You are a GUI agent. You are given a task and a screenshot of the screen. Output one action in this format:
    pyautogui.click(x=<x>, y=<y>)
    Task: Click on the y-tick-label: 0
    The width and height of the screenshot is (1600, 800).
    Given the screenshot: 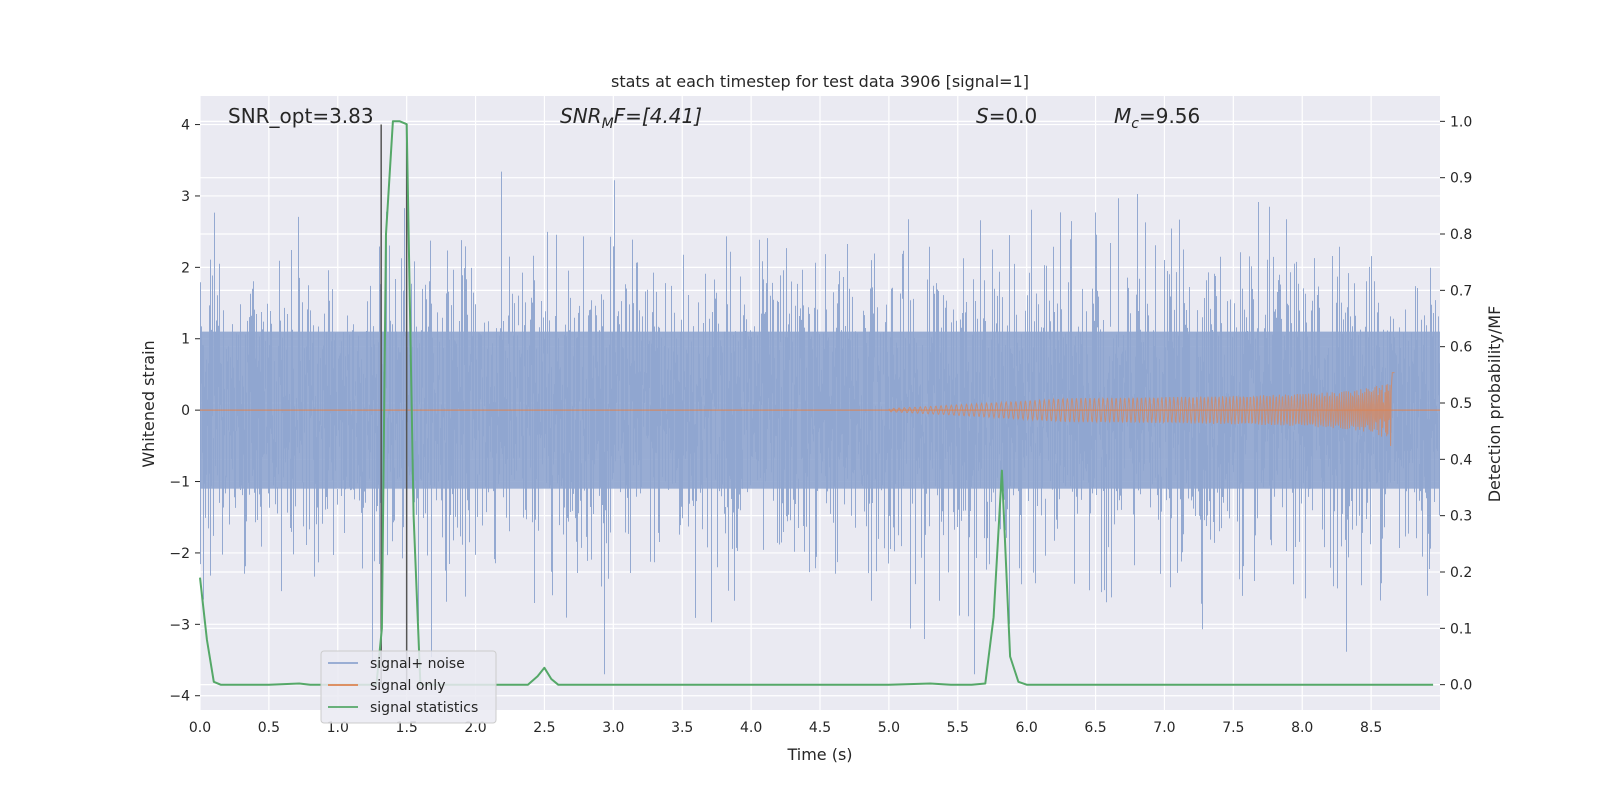 What is the action you would take?
    pyautogui.click(x=185, y=411)
    